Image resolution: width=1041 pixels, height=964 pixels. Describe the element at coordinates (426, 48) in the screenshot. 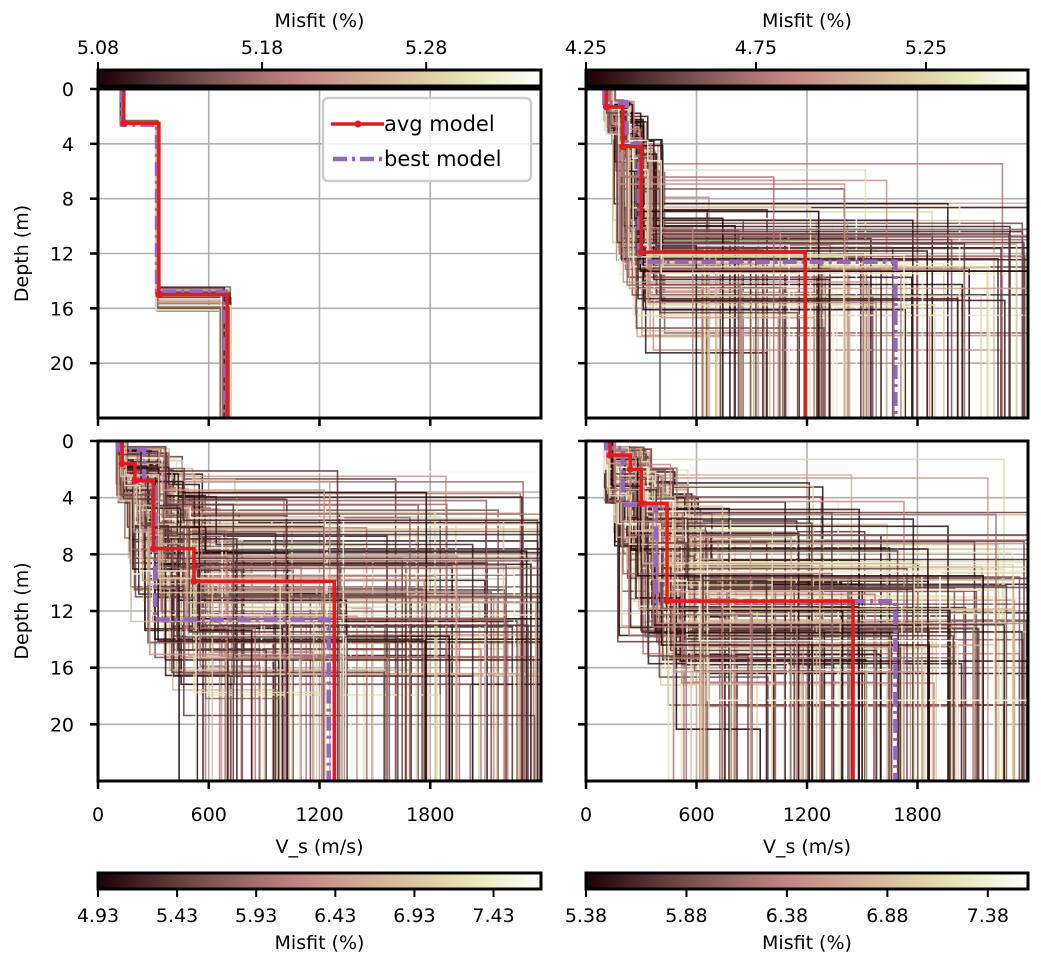

I see `colorbar-tick-label: 5.28` at that location.